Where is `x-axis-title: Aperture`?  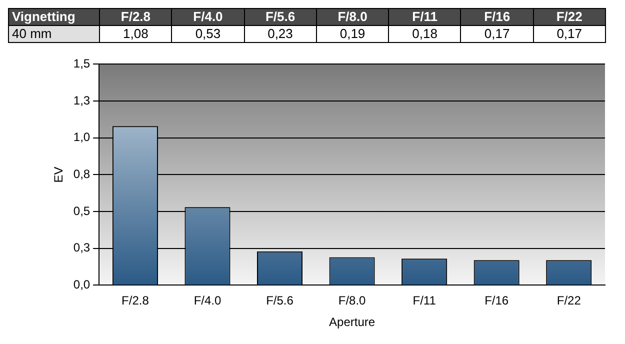
x-axis-title: Aperture is located at coordinates (352, 322).